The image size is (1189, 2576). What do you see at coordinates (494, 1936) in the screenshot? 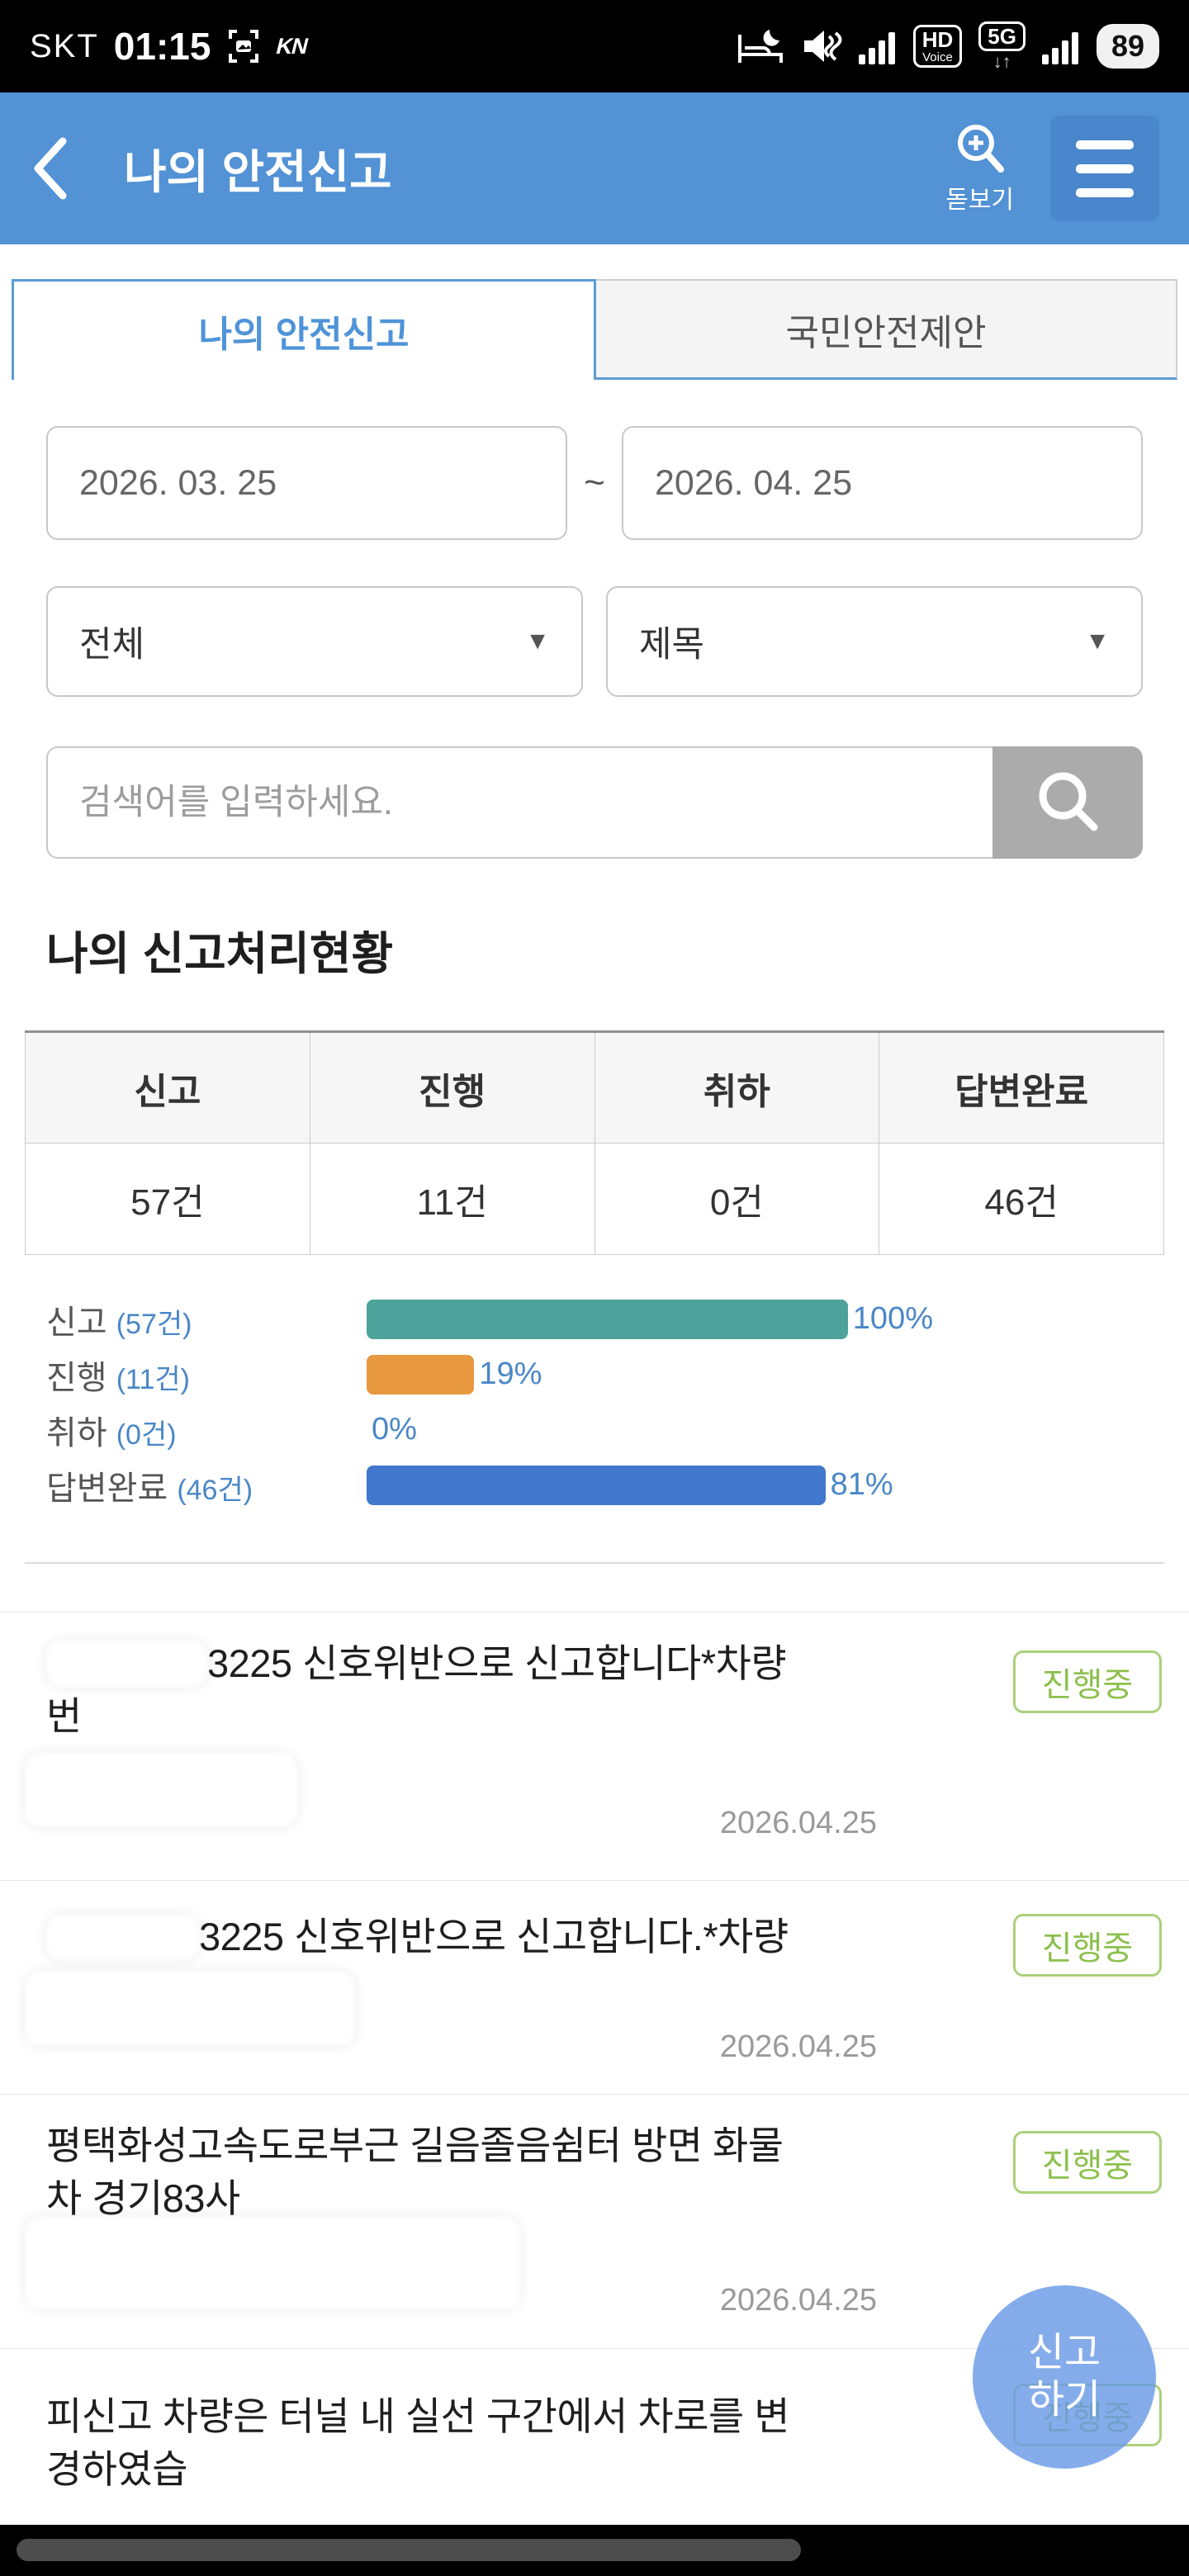
I see `report-title: 3225 신호위반으로 신고합니다.*차량` at bounding box center [494, 1936].